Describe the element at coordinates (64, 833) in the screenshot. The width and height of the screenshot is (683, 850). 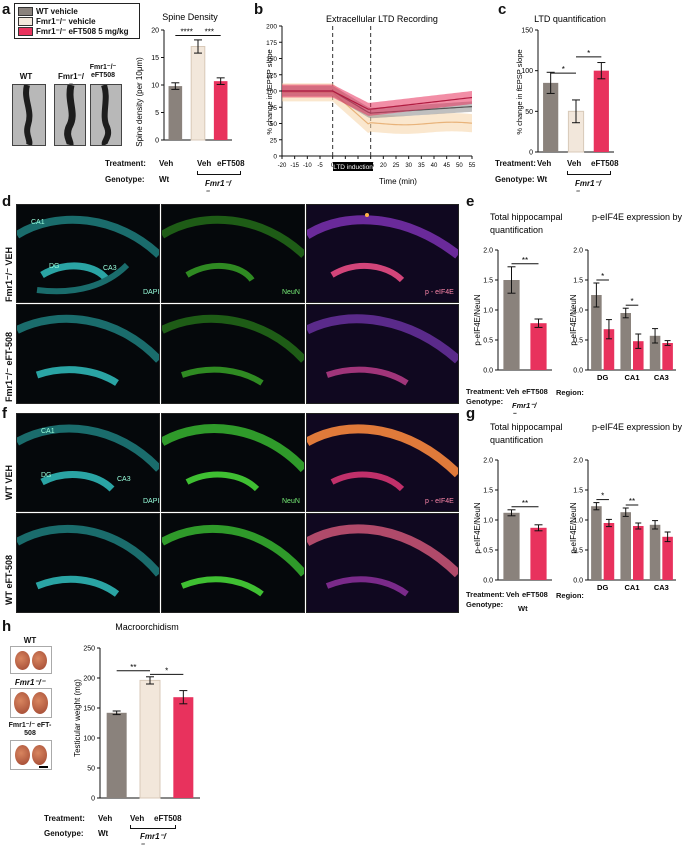
I see `macro-genotype-label: Genotype:` at that location.